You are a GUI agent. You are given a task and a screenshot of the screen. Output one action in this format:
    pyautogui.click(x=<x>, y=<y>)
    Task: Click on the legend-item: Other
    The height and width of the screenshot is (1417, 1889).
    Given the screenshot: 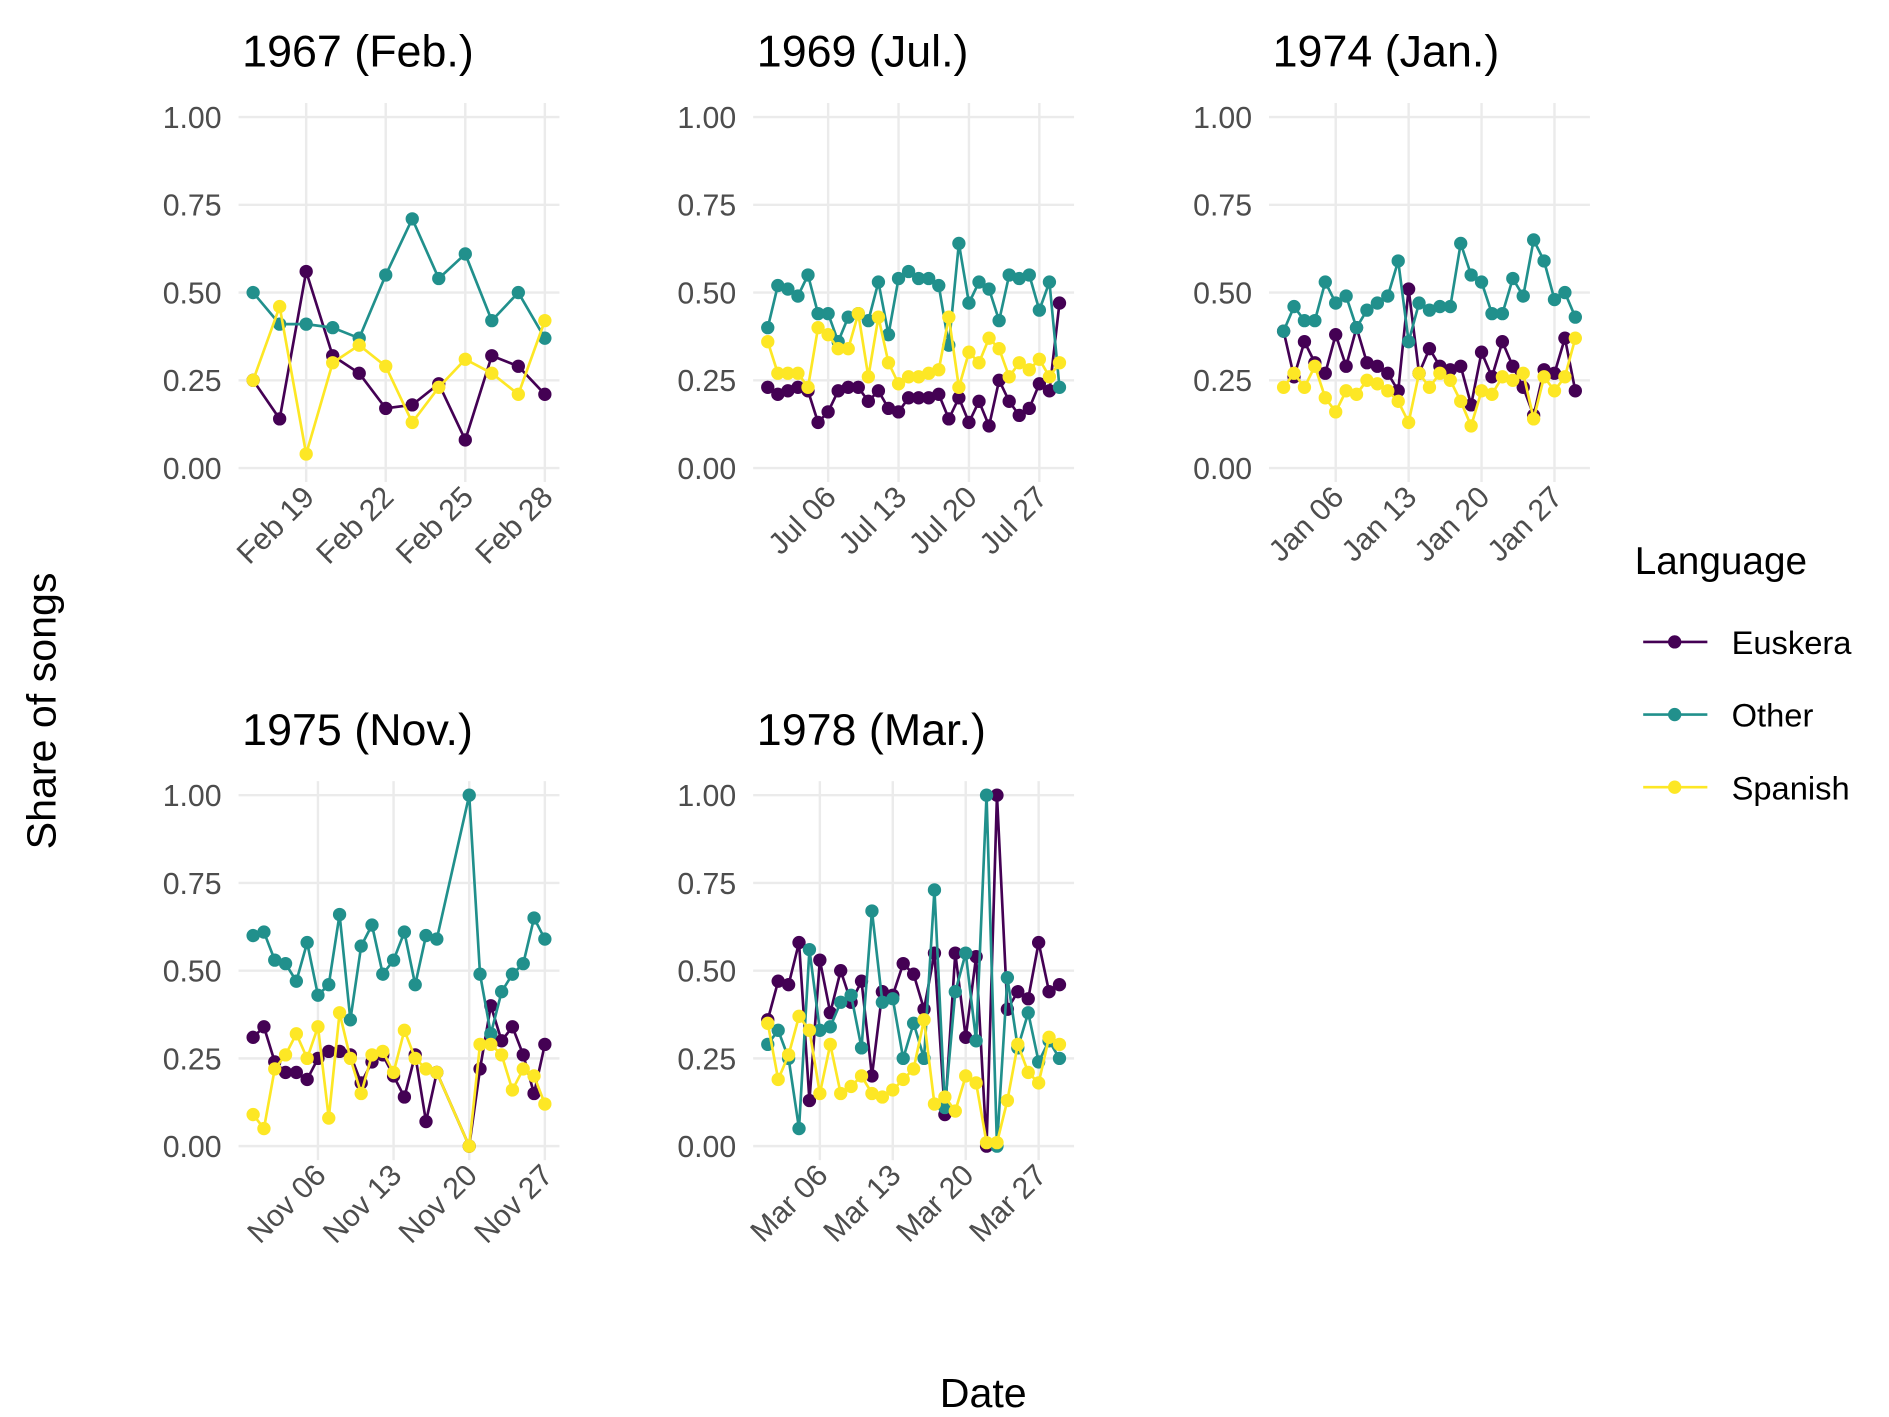 What is the action you would take?
    pyautogui.click(x=1728, y=715)
    